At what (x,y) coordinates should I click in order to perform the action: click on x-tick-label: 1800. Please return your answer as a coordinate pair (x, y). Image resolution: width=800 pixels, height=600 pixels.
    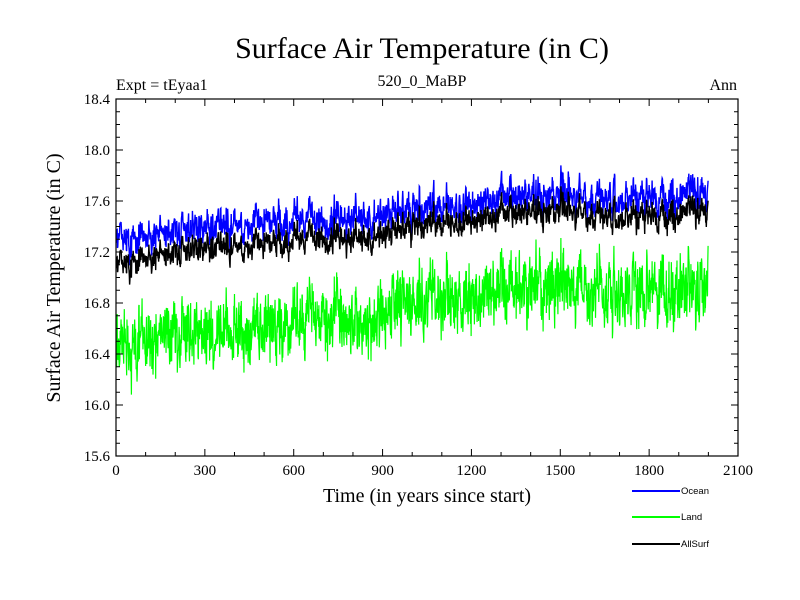
    Looking at the image, I should click on (649, 471).